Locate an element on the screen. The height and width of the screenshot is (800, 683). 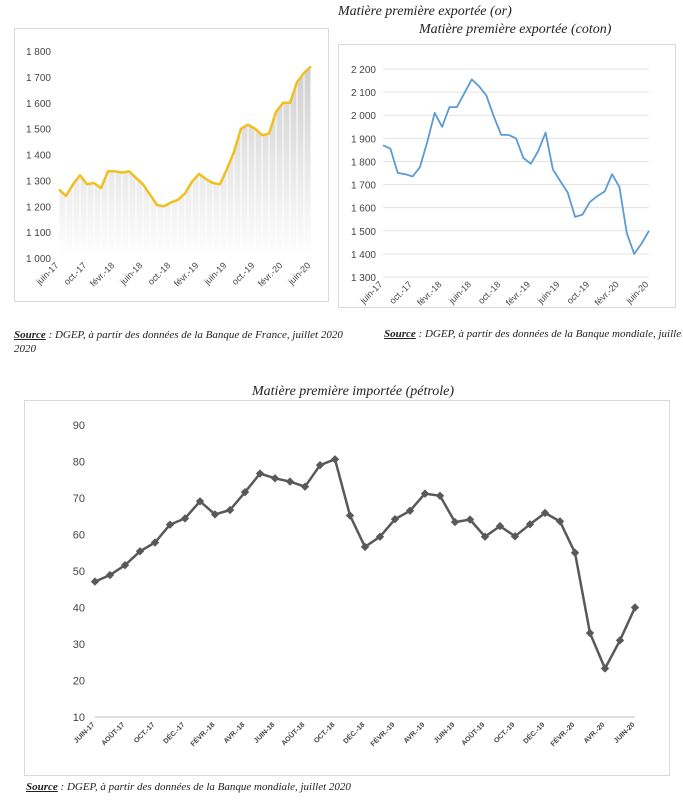
x-tick-label: OCT.-19 is located at coordinates (504, 732).